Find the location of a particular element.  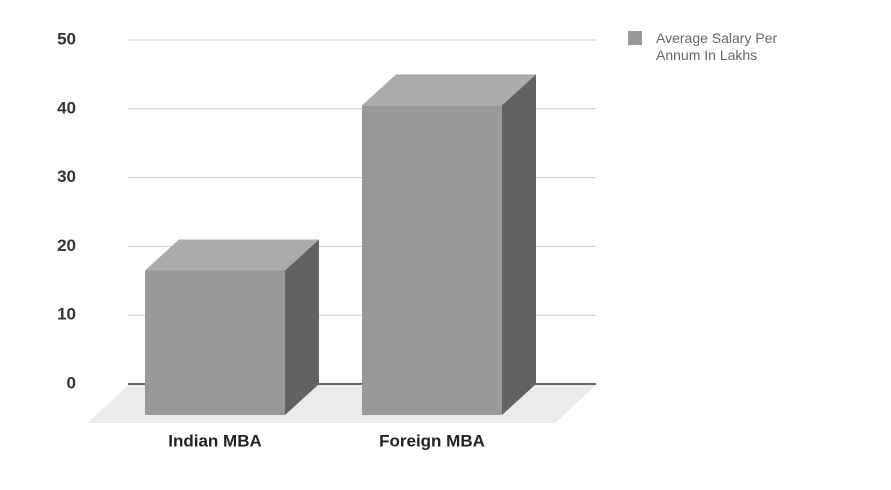

legend-swatch is located at coordinates (635, 38).